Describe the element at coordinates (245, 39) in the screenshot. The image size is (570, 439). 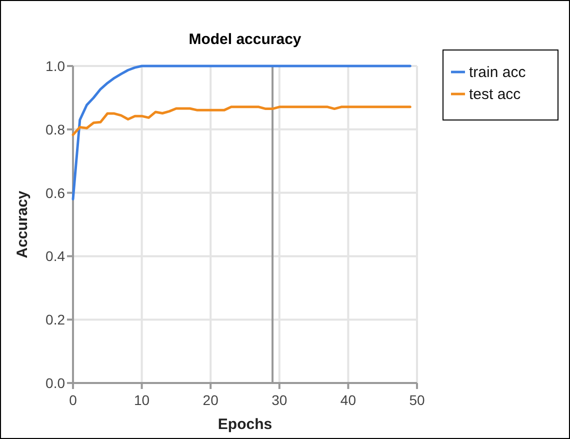
I see `chart-title: Model accuracy` at that location.